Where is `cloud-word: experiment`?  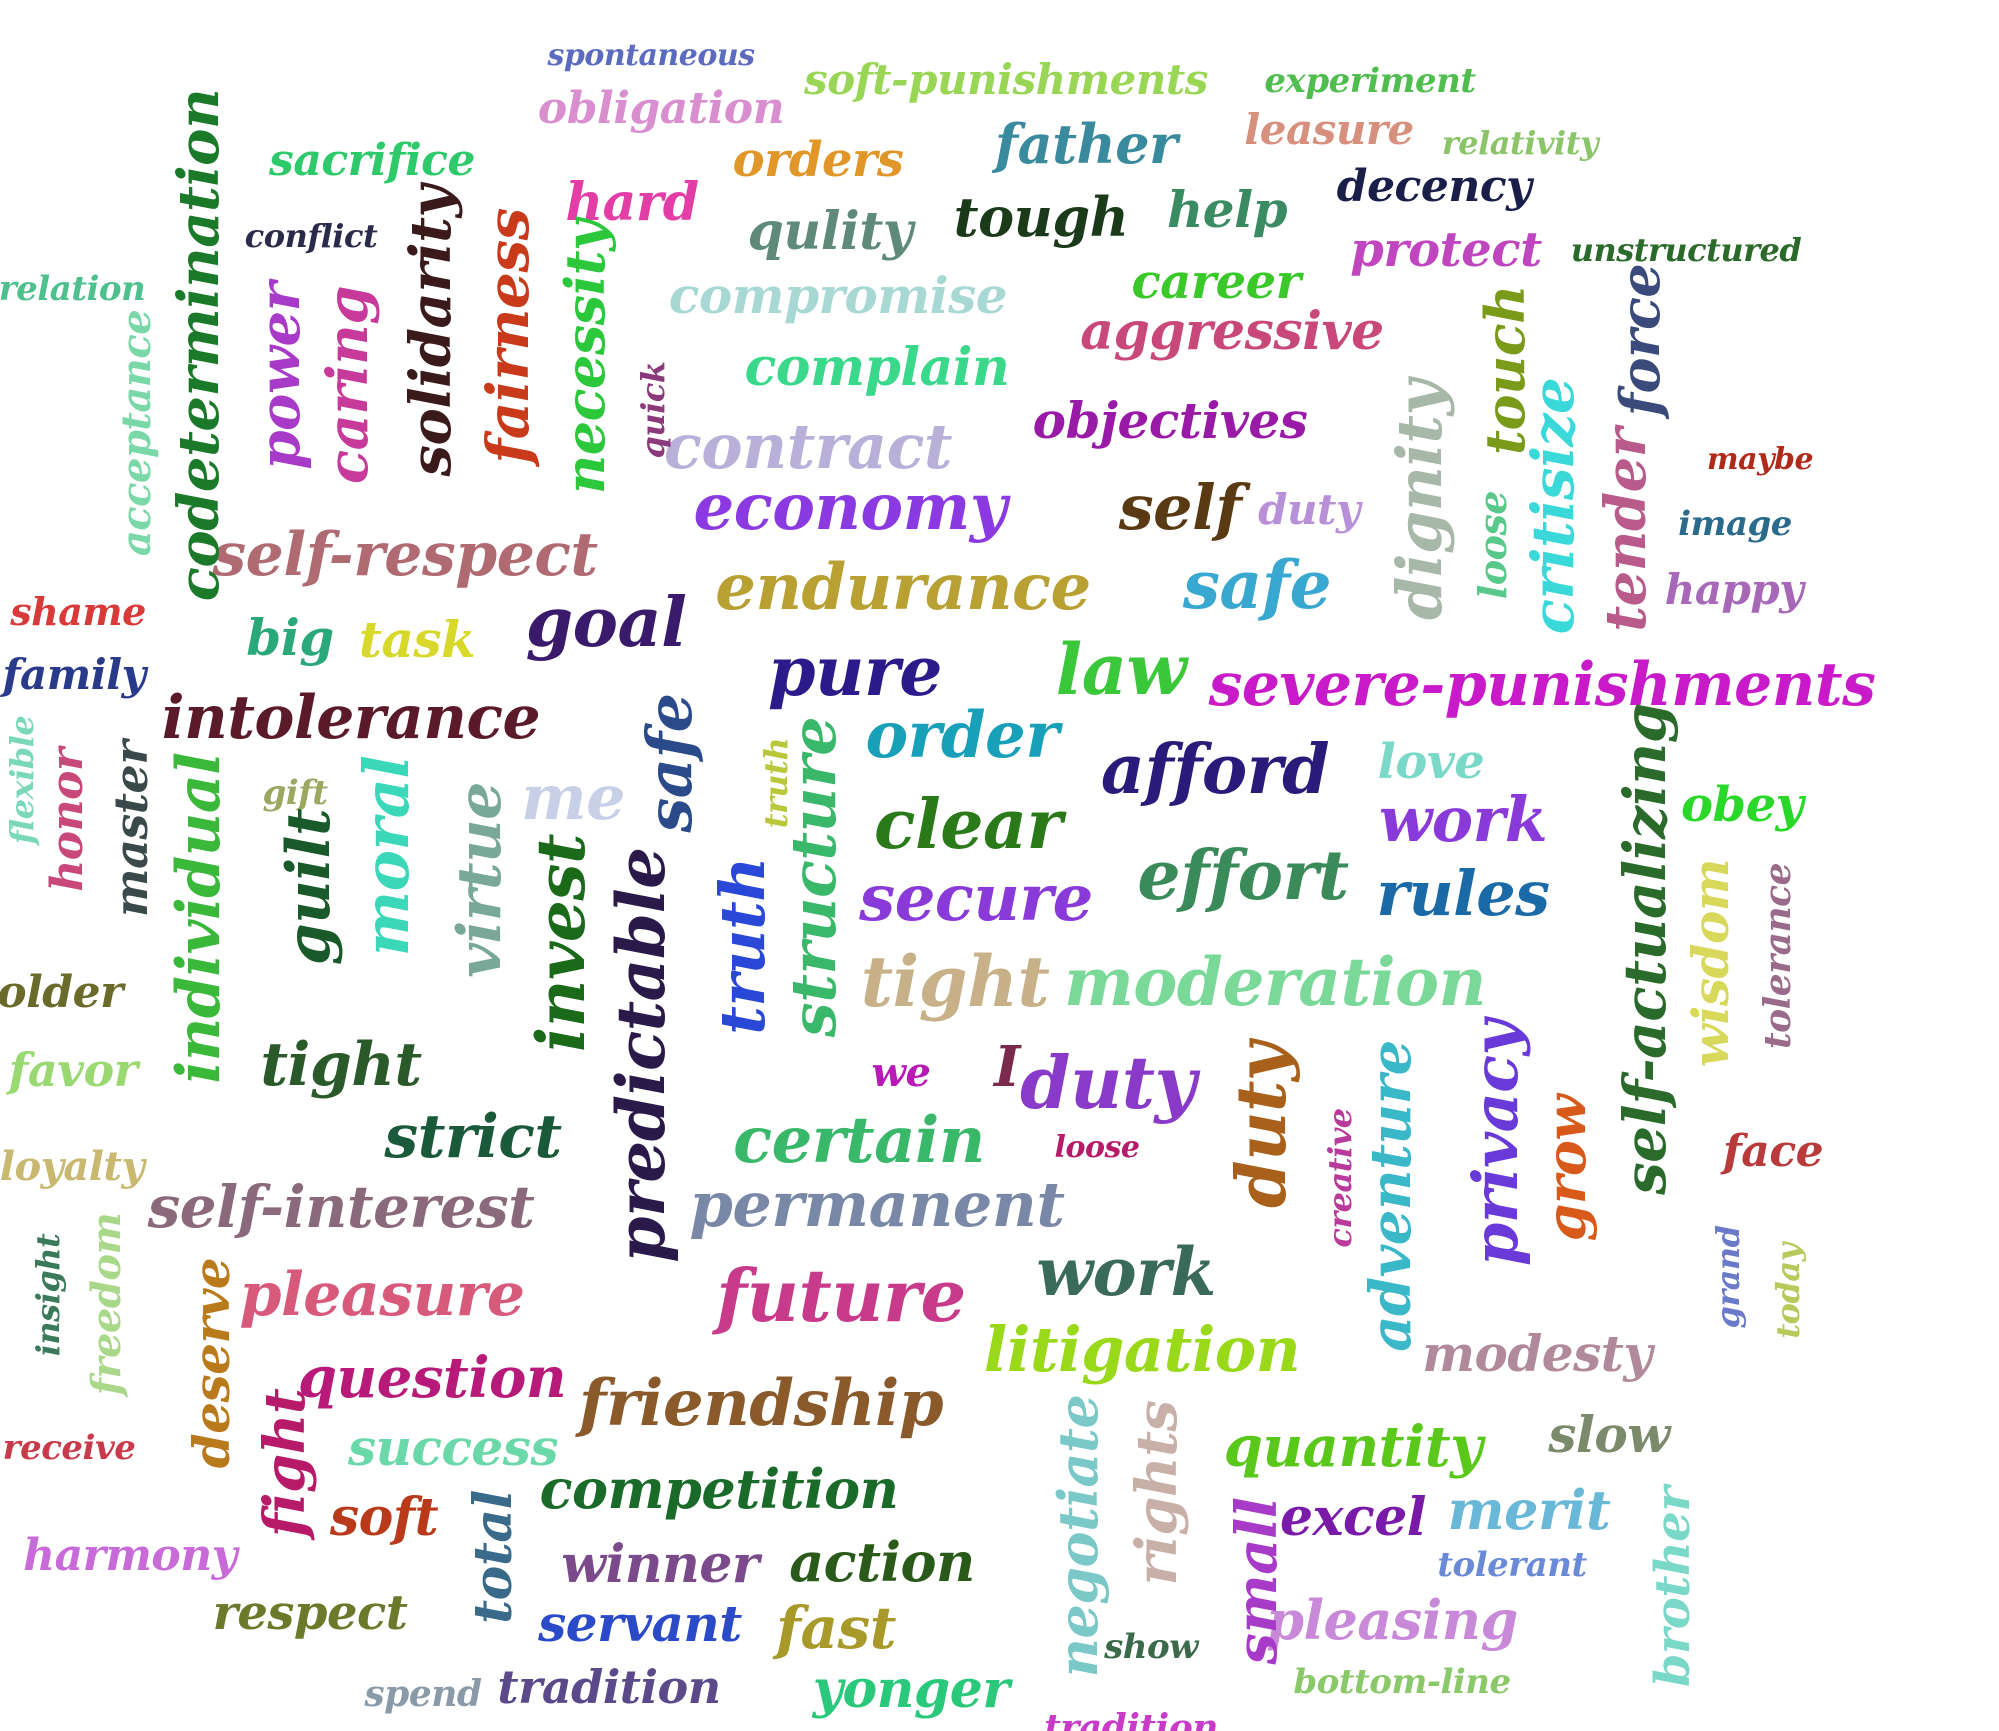
cloud-word: experiment is located at coordinates (1370, 81).